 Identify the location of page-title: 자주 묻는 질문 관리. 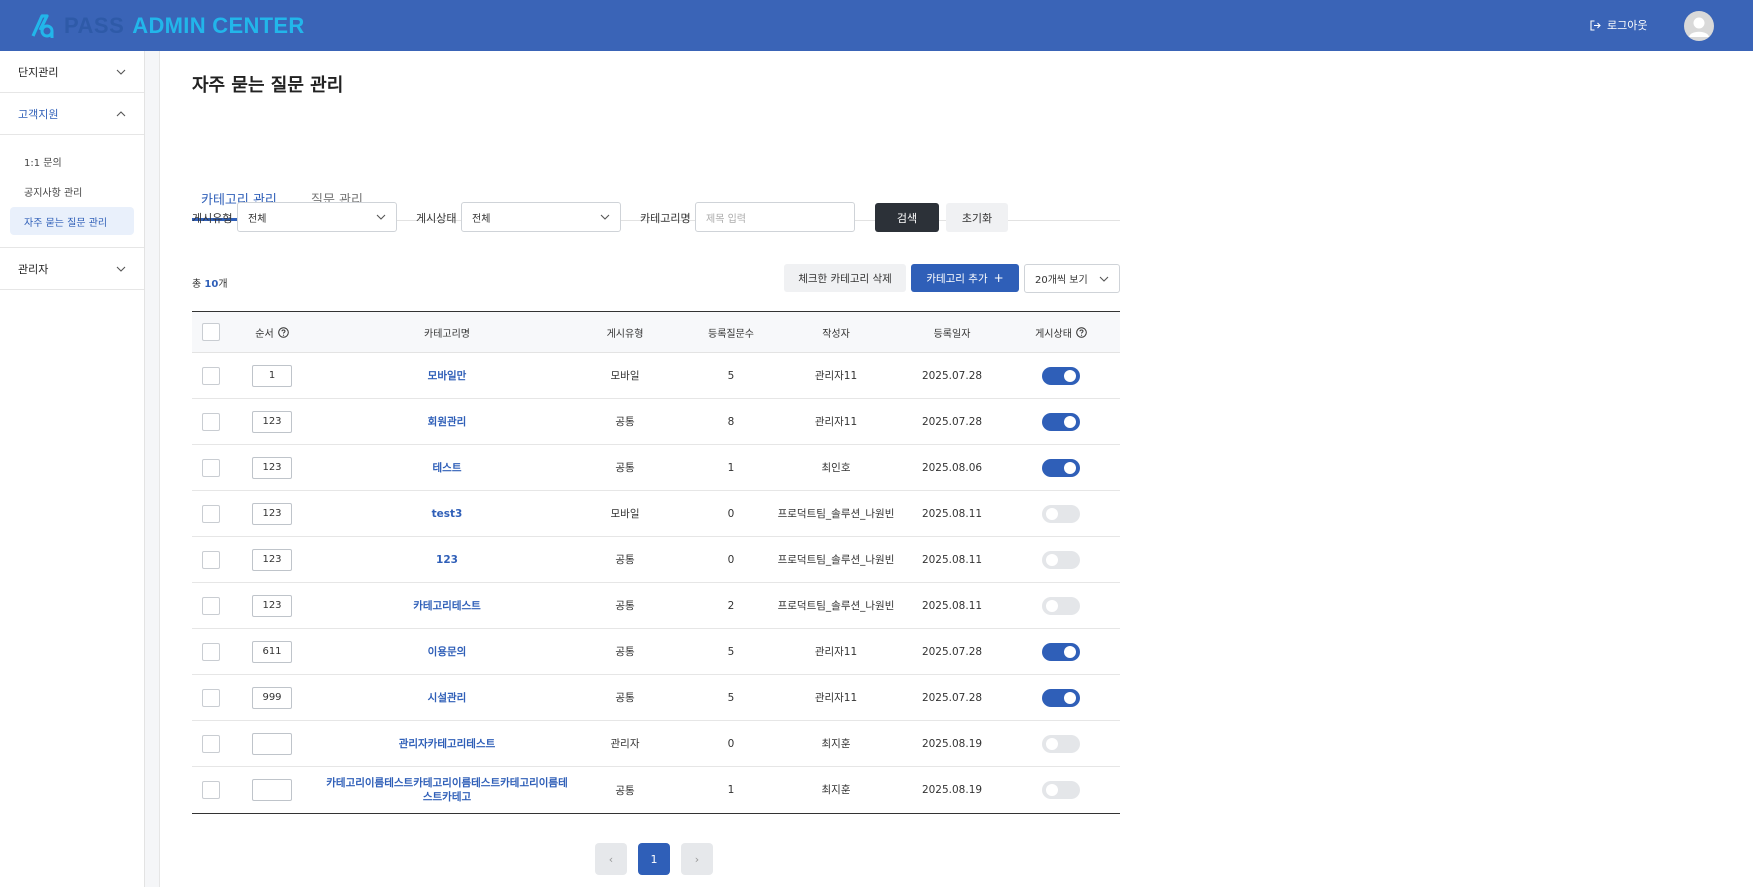
(268, 85).